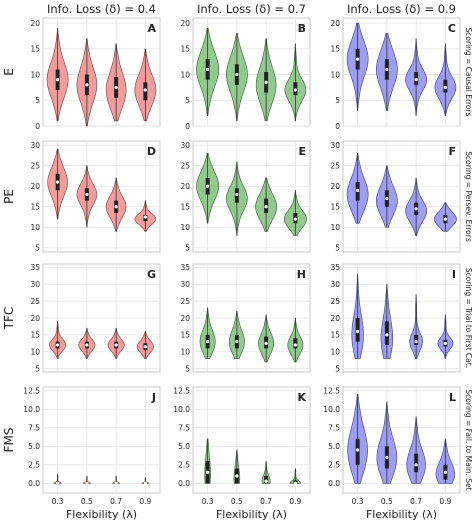 The width and height of the screenshot is (474, 524). What do you see at coordinates (302, 28) in the screenshot?
I see `panel-letter: B` at bounding box center [302, 28].